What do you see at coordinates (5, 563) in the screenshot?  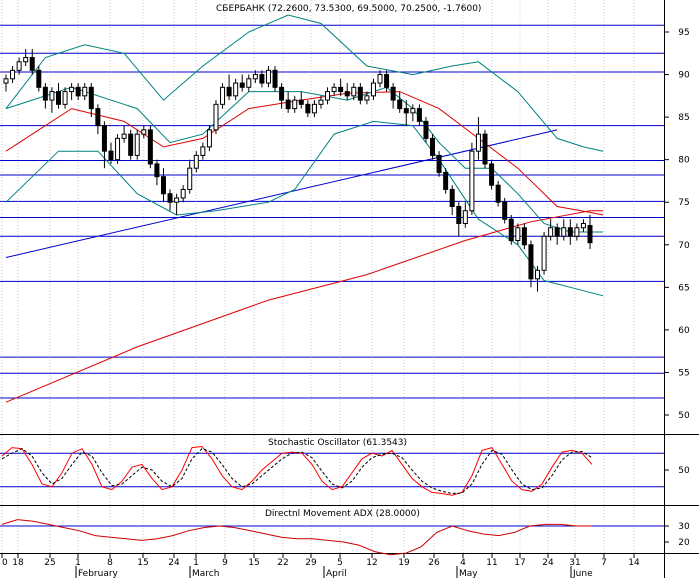 I see `x-day-tick-label: 0` at bounding box center [5, 563].